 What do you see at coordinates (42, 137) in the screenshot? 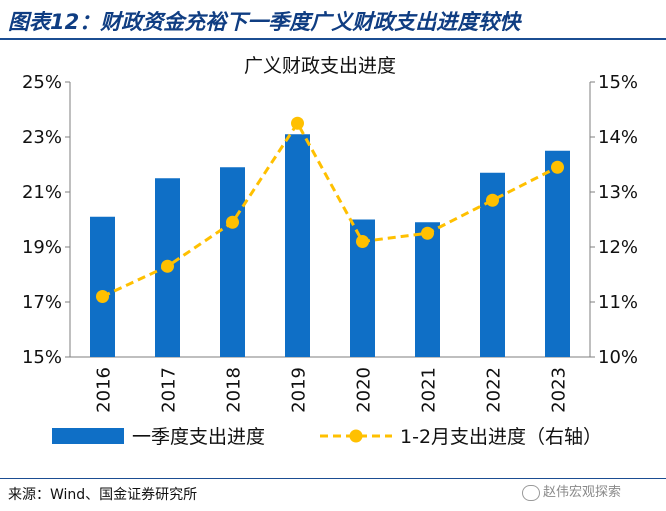
I see `left-tick-label: 23%` at bounding box center [42, 137].